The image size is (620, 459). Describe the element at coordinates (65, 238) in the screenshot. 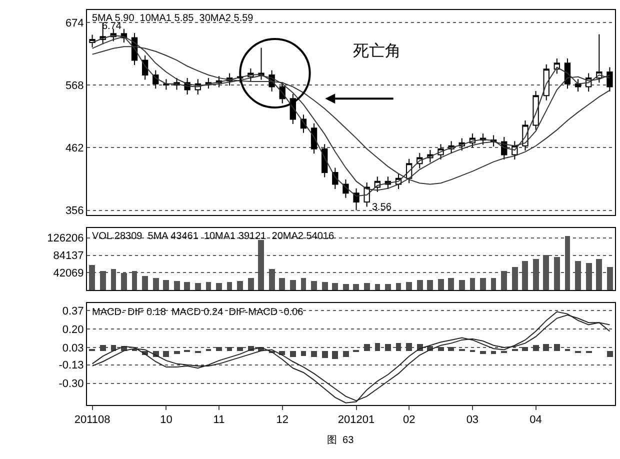

I see `y-tick-label: 126206` at that location.